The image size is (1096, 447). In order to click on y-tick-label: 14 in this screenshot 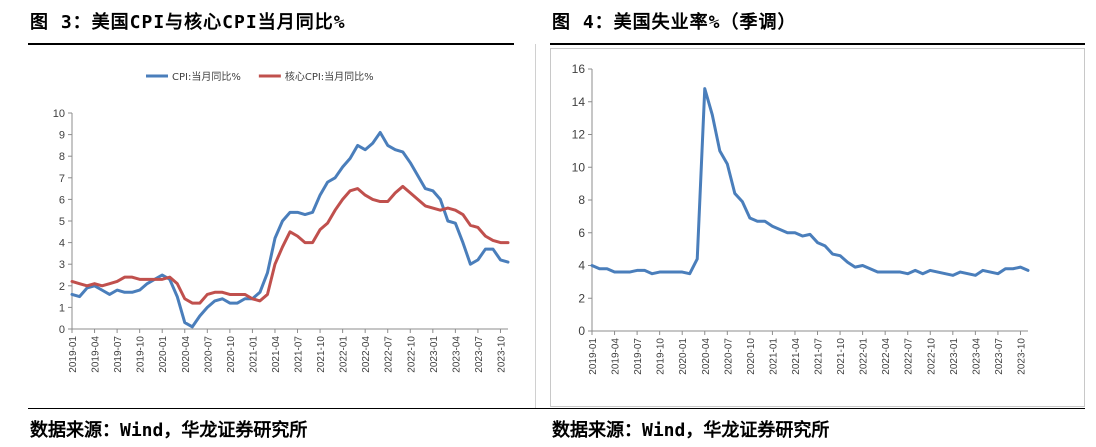, I will do `click(579, 102)`.